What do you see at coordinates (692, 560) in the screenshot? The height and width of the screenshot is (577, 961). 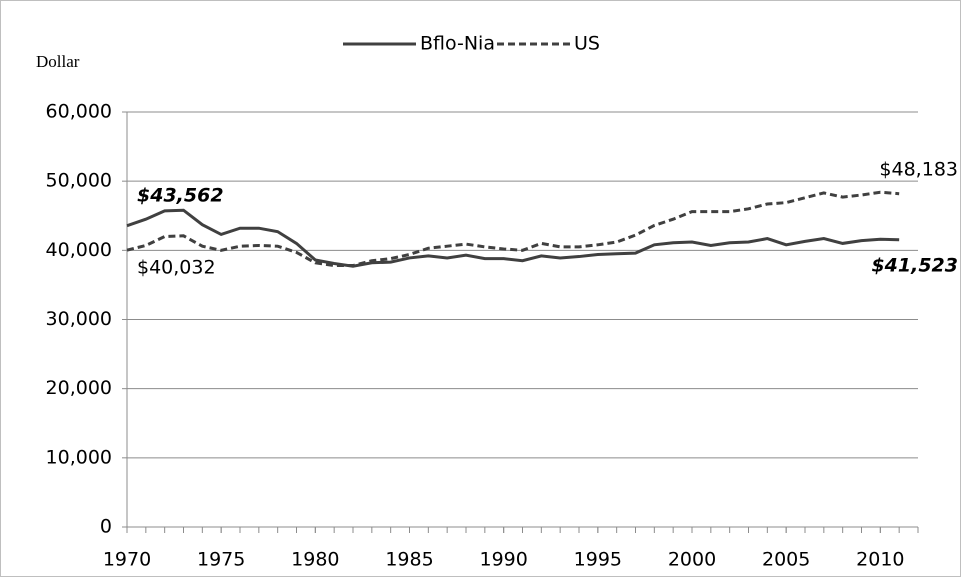 I see `x-tick-label: 2000` at bounding box center [692, 560].